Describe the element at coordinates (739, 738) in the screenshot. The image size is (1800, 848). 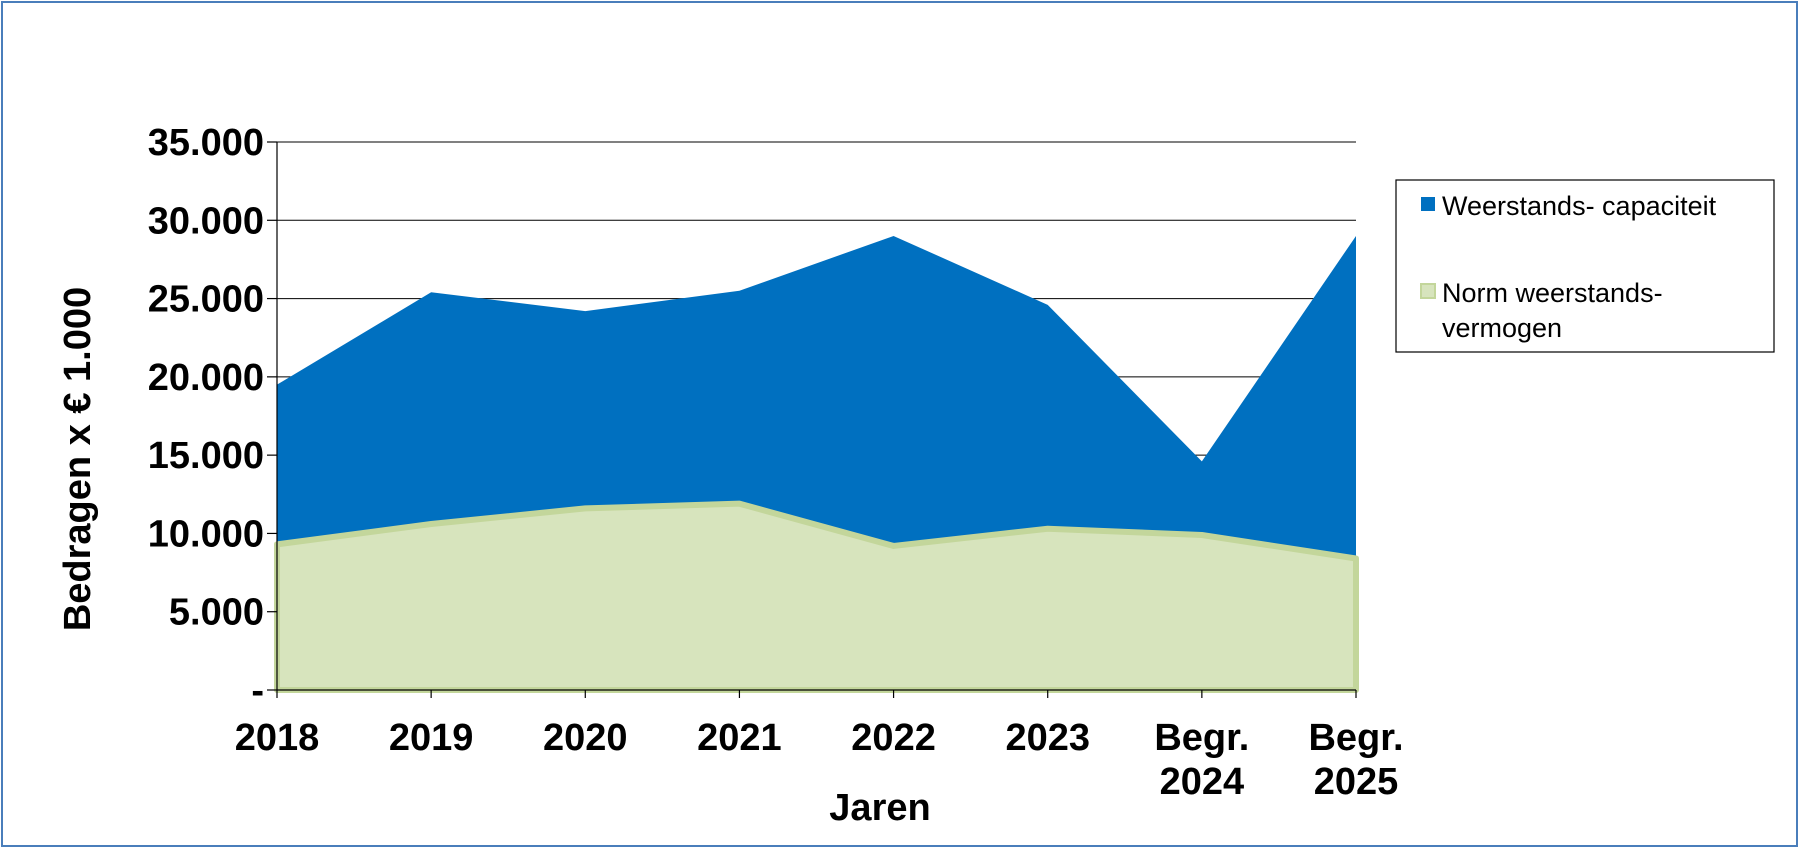
I see `x-tick-label: 2021` at that location.